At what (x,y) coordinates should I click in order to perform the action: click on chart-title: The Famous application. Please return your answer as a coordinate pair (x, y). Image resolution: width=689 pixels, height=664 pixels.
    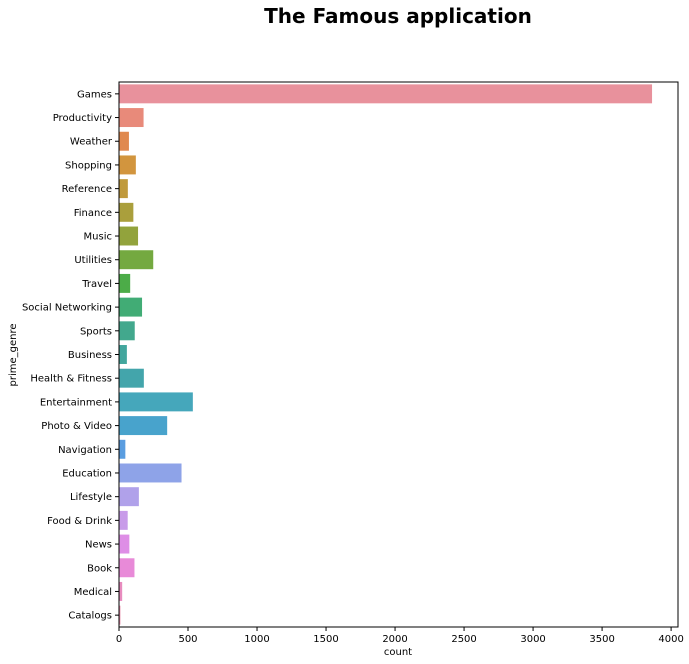
    Looking at the image, I should click on (398, 16).